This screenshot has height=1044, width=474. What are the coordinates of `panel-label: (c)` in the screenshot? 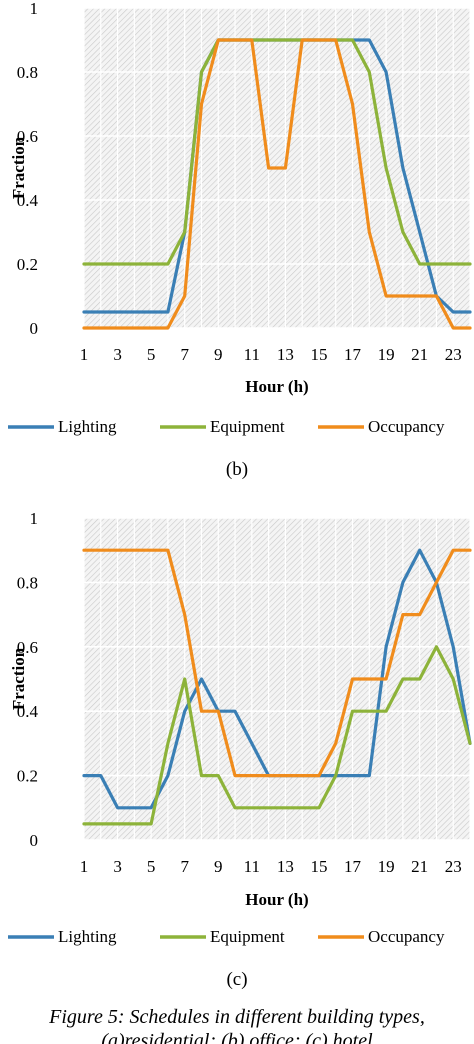 It's located at (236, 979).